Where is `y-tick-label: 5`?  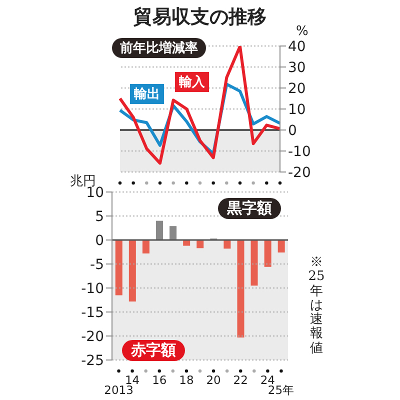 y-tick-label: 5 is located at coordinates (99, 216).